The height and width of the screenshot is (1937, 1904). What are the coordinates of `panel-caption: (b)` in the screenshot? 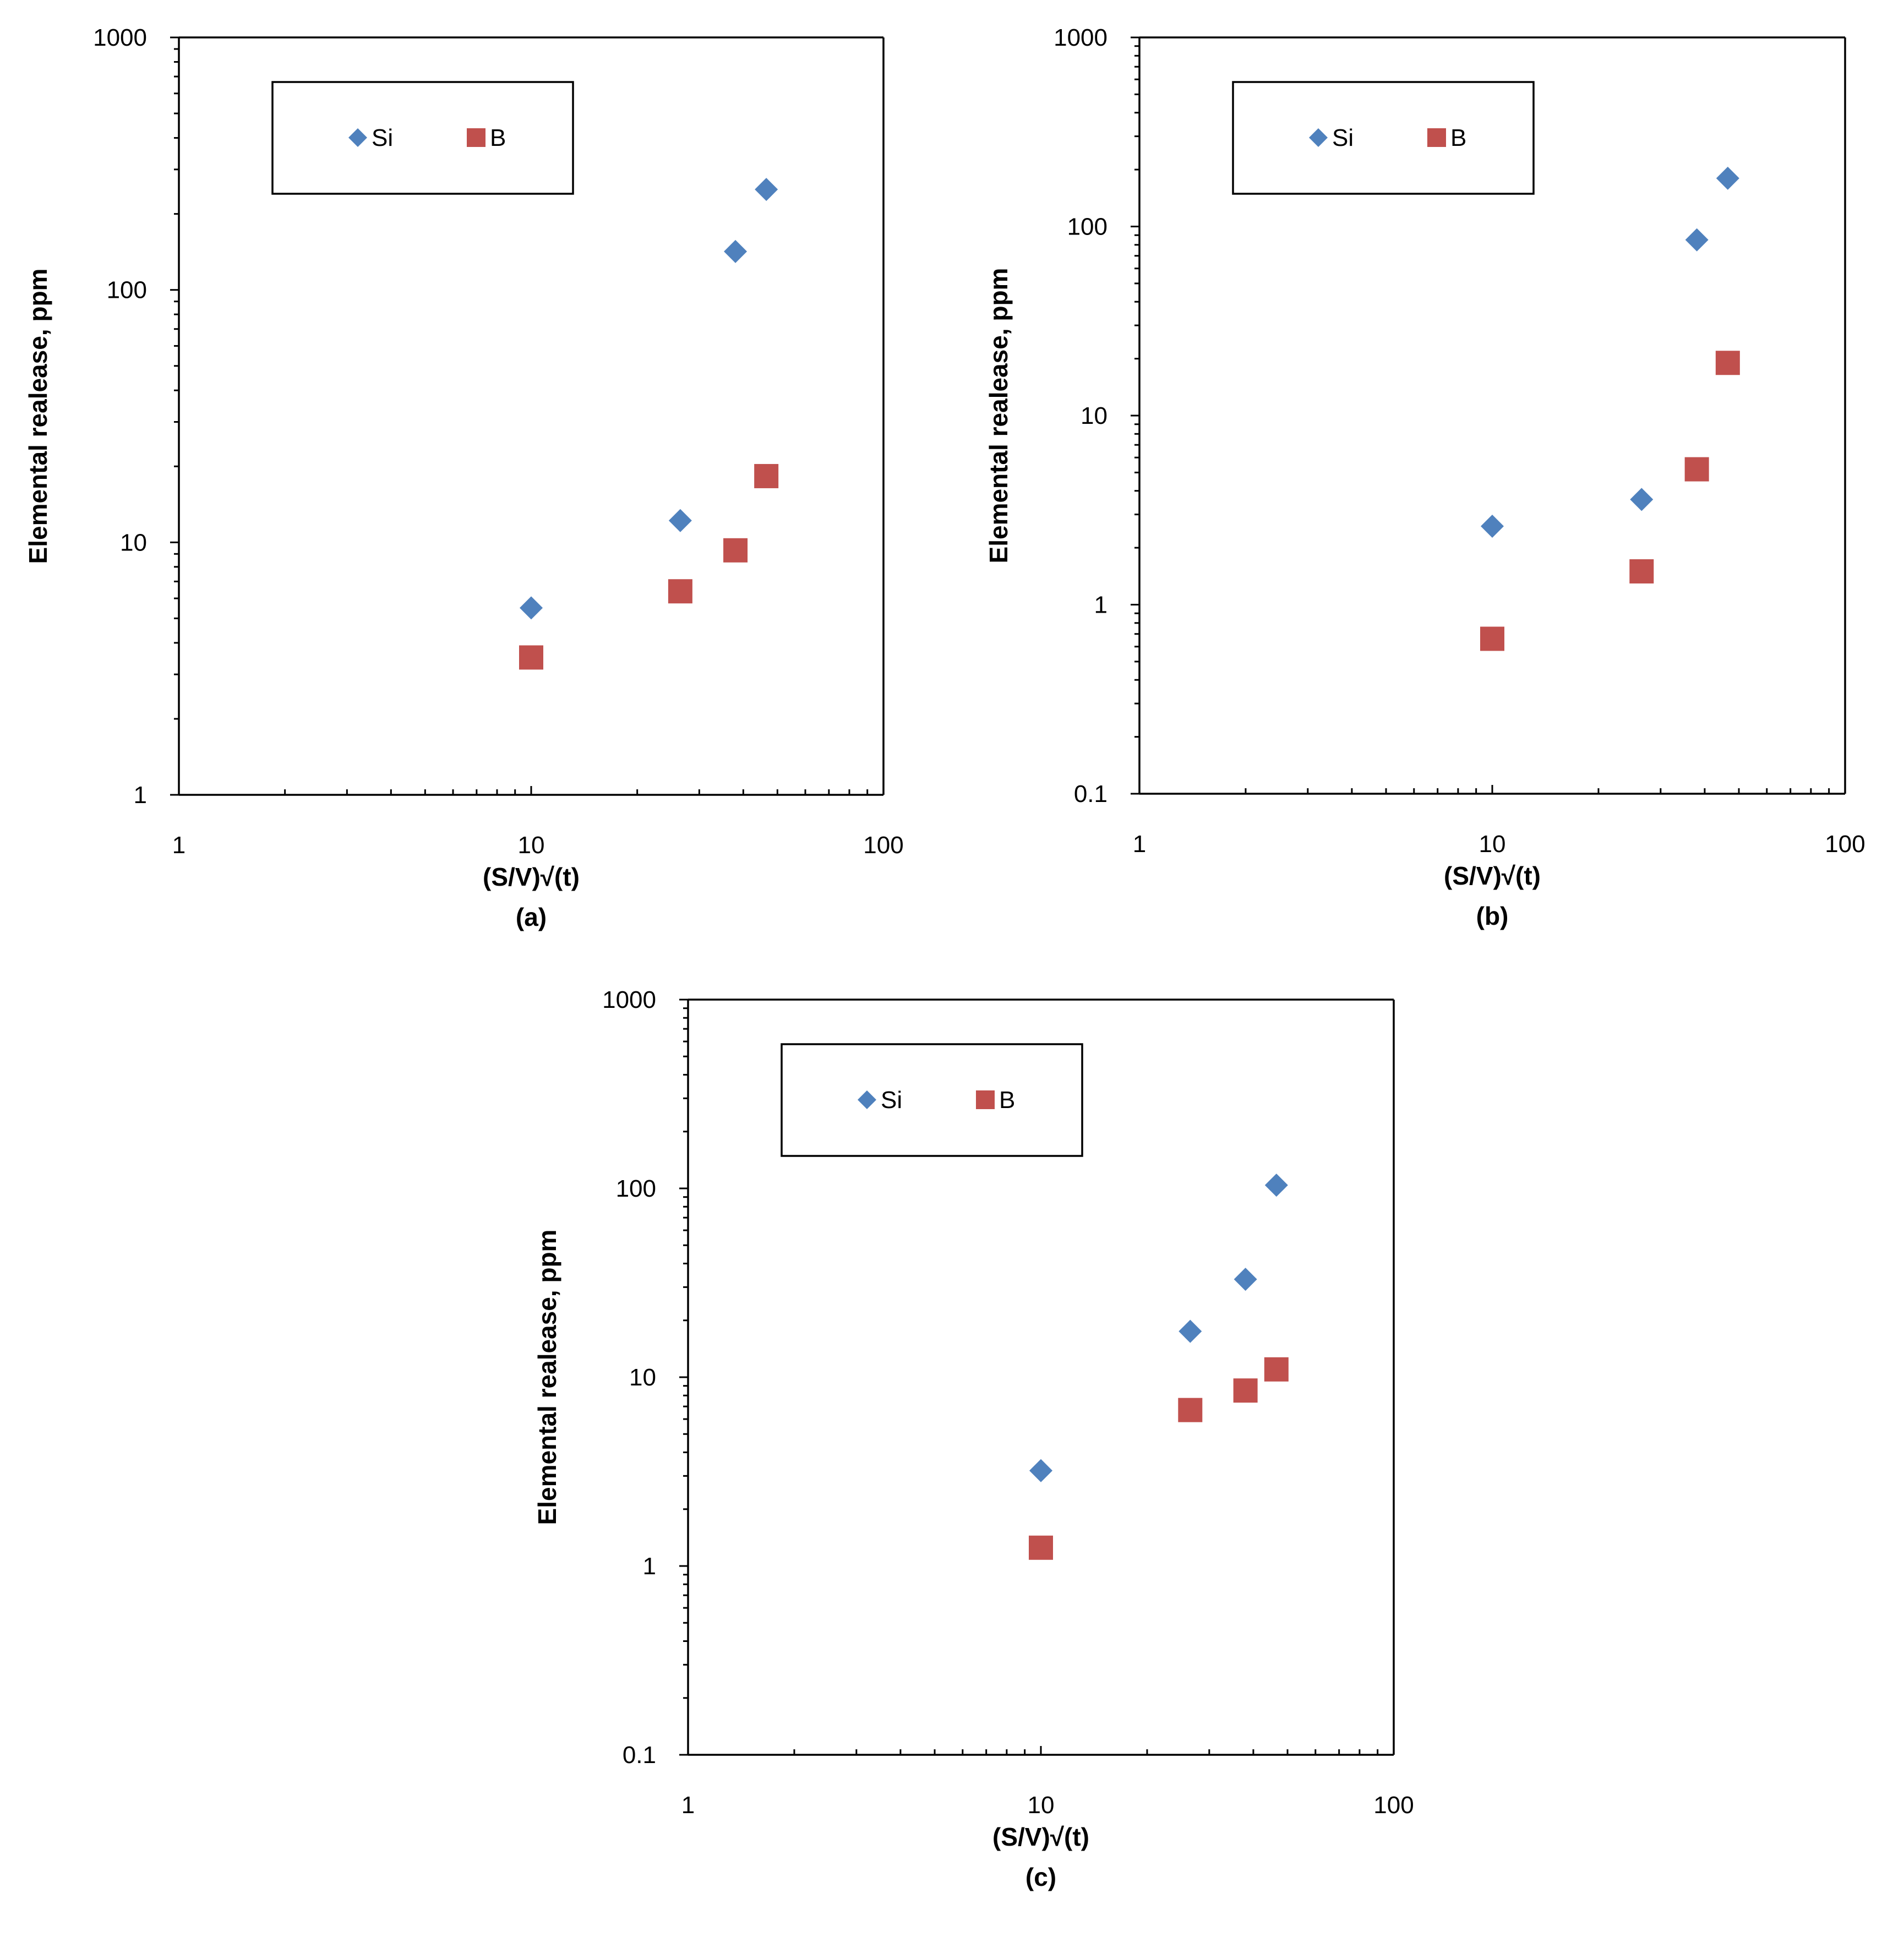 It's located at (1492, 916).